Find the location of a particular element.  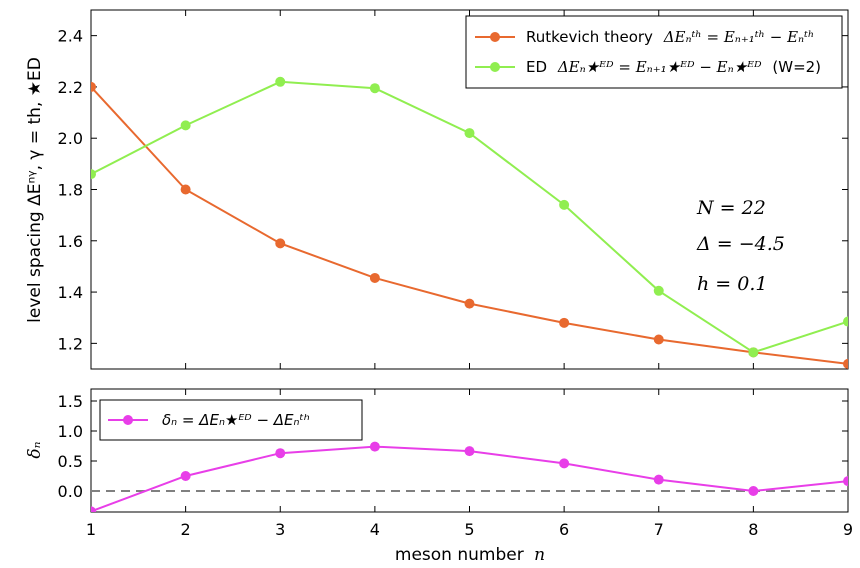

top-ytick-label: 2.2 is located at coordinates (70, 87).